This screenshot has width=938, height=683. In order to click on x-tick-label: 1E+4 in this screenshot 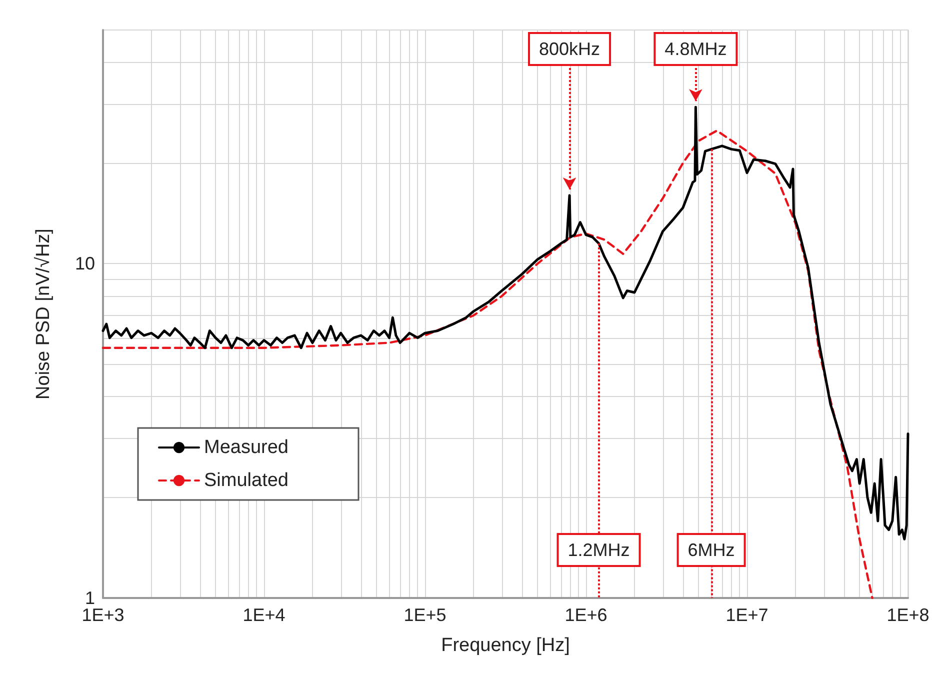, I will do `click(264, 615)`.